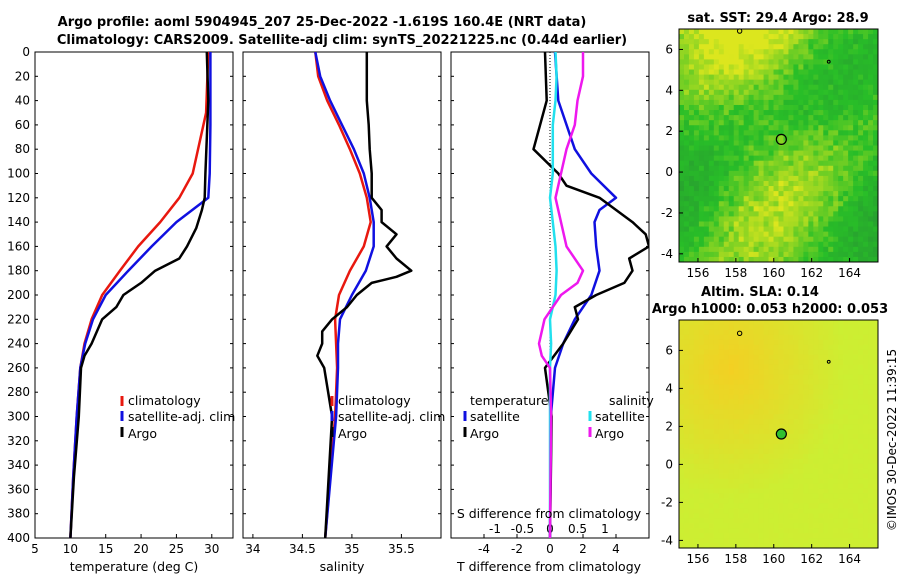 The height and width of the screenshot is (580, 900). What do you see at coordinates (18, 295) in the screenshot?
I see `depth-tick-label: 200` at bounding box center [18, 295].